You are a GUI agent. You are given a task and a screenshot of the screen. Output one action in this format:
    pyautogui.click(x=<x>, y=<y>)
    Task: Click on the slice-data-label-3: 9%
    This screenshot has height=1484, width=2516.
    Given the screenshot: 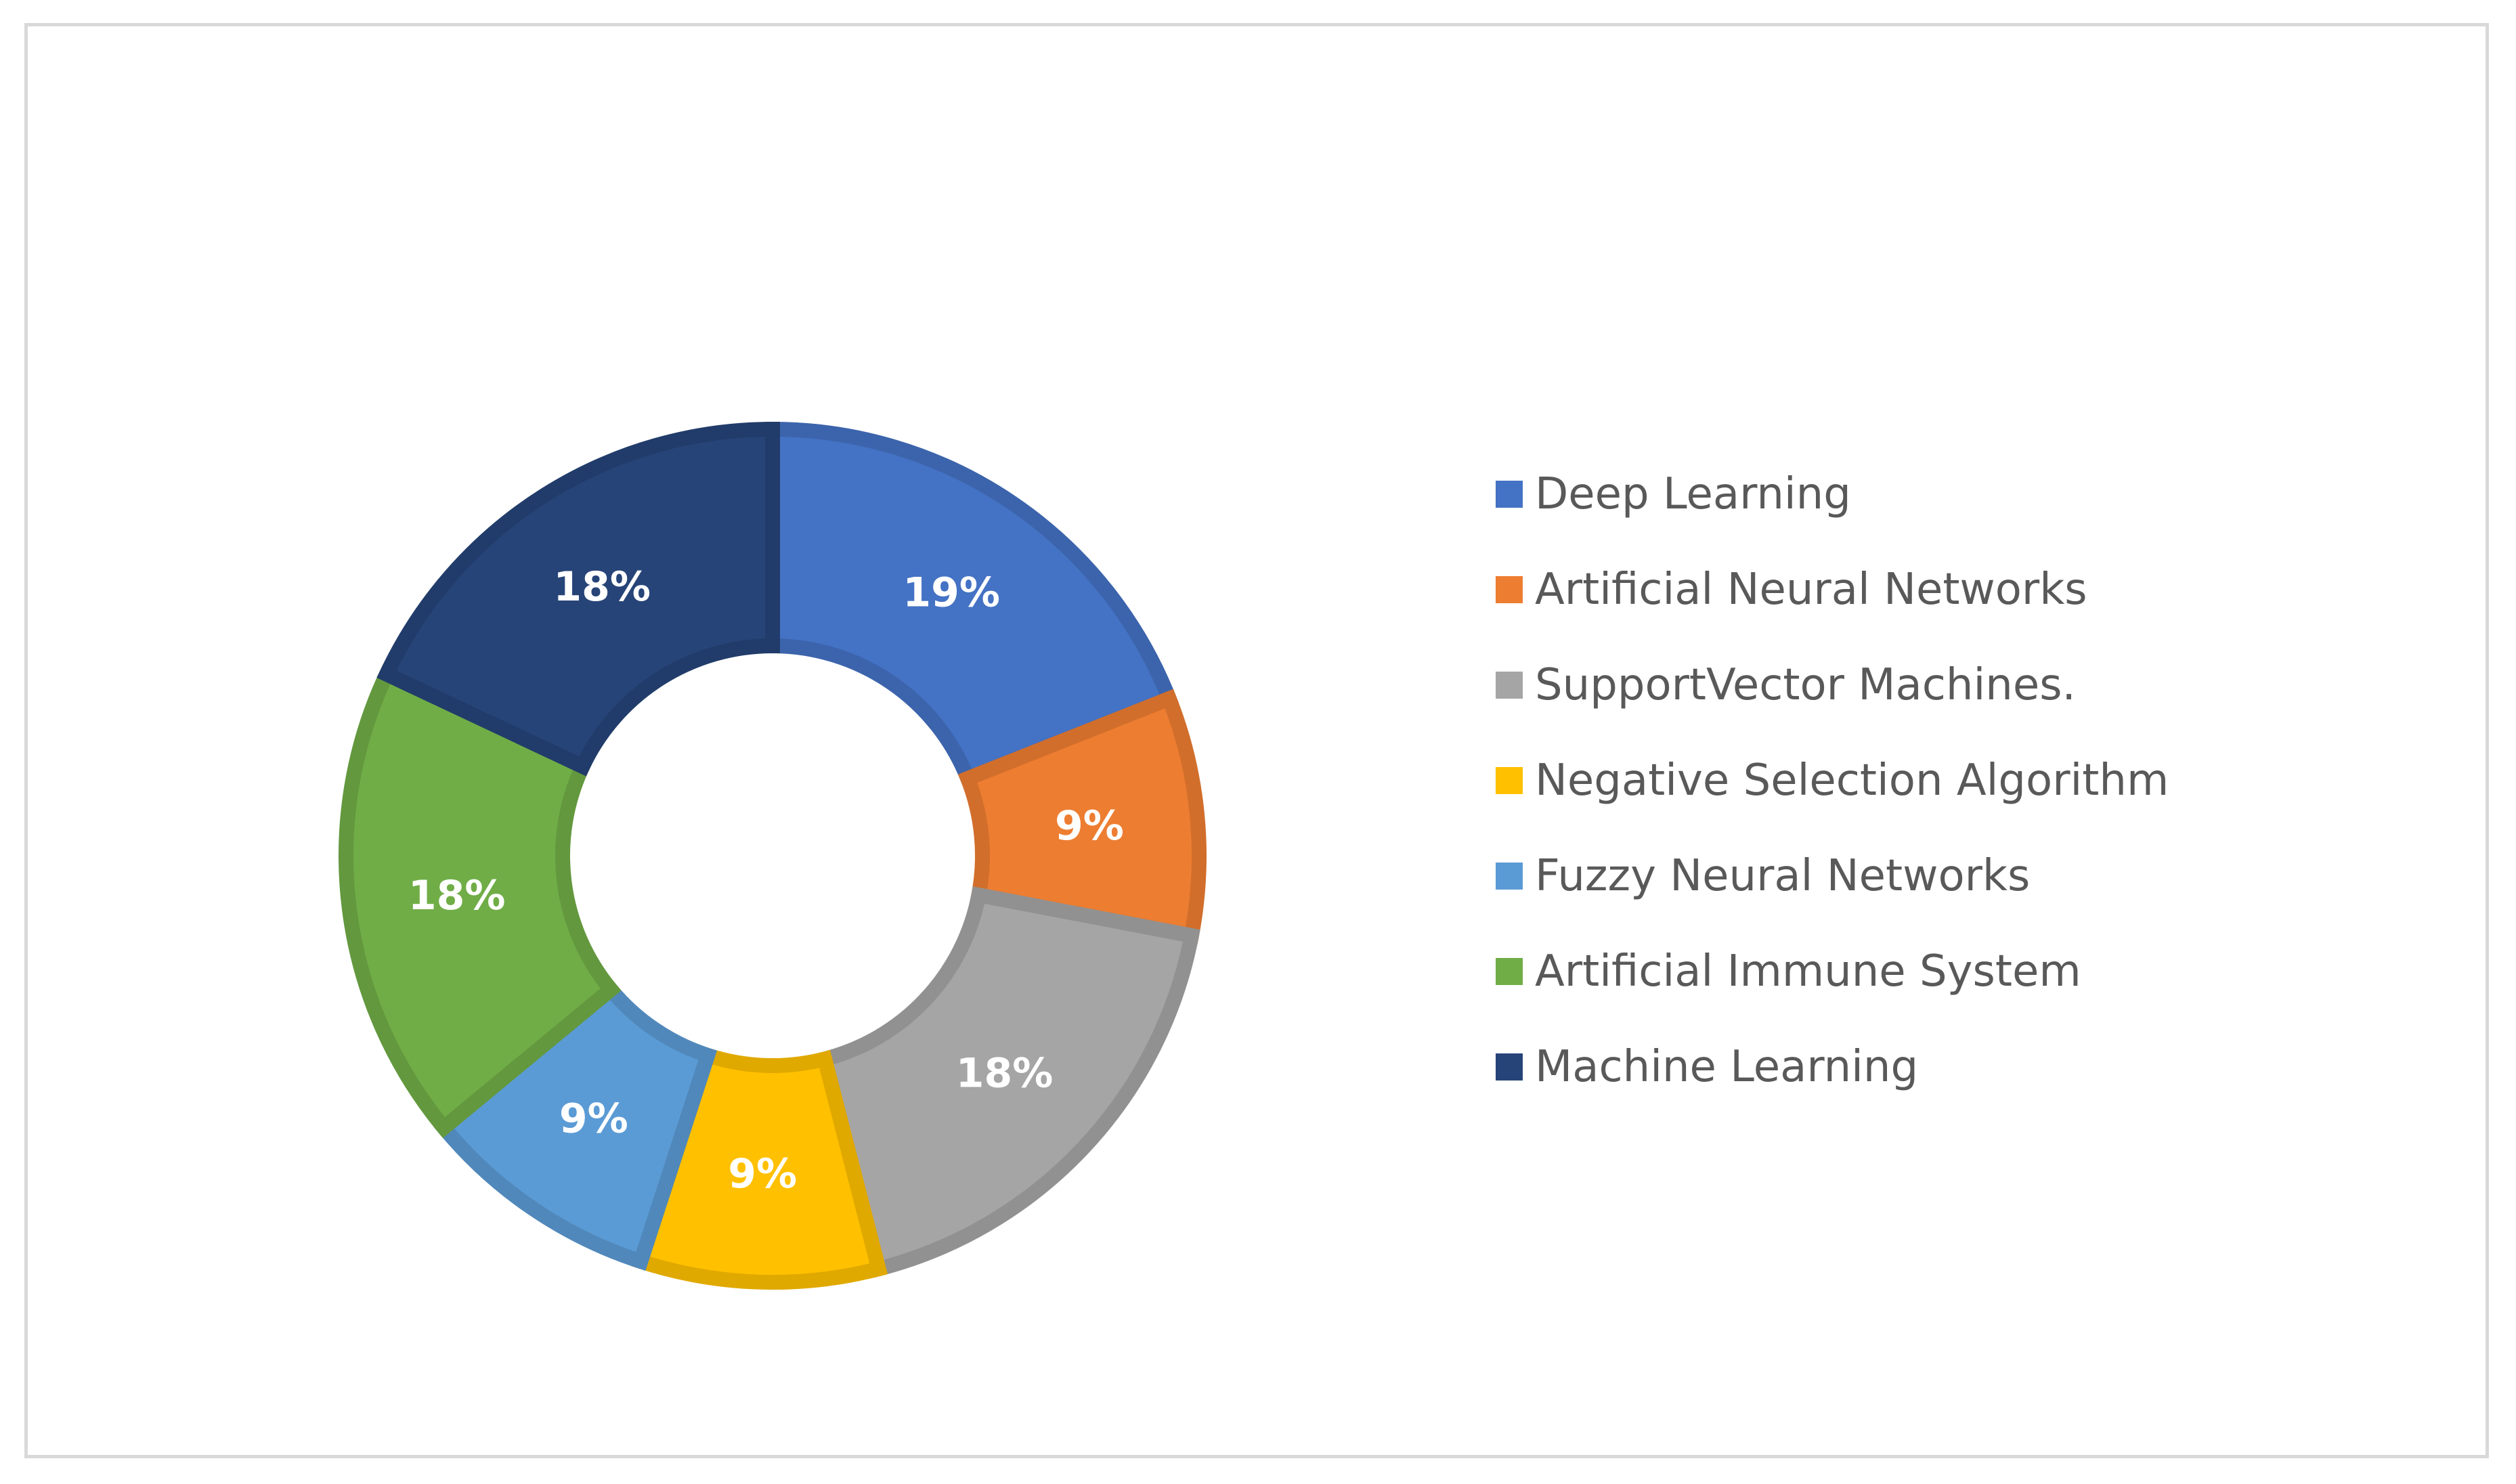 What is the action you would take?
    pyautogui.click(x=762, y=1174)
    